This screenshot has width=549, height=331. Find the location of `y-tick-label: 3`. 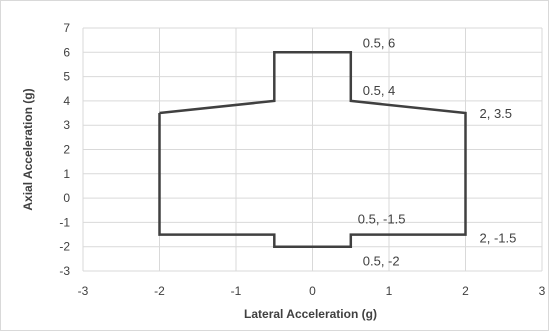

y-tick-label: 3 is located at coordinates (66, 125).